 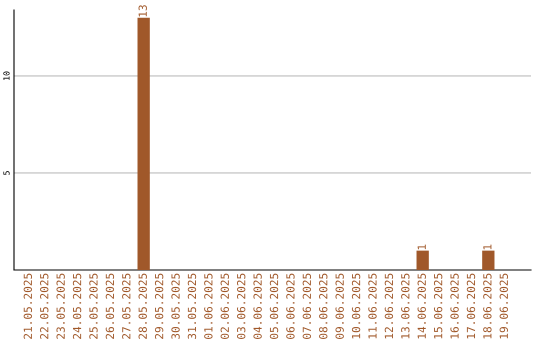 I want to click on x-tick-label: 22.05.2025, so click(x=44, y=306).